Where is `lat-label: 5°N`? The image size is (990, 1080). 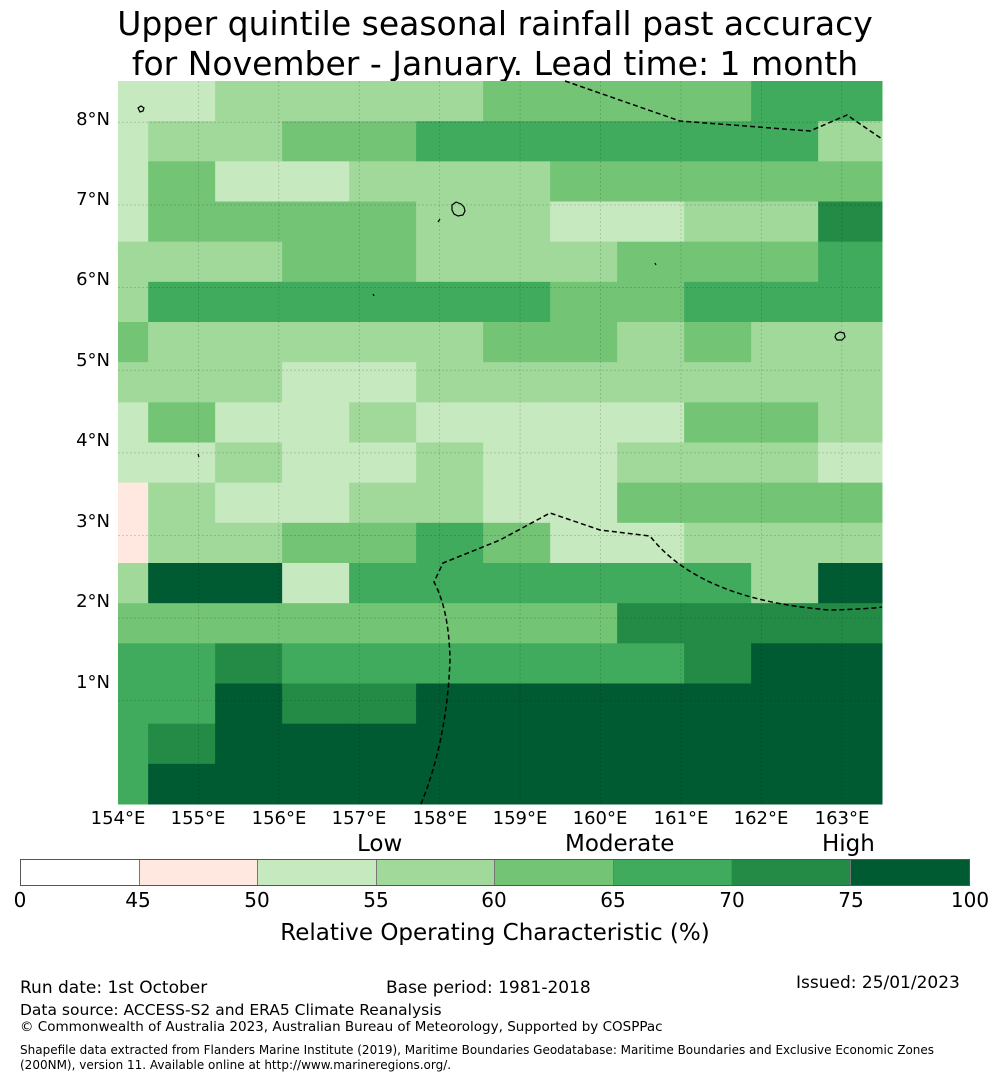
lat-label: 5°N is located at coordinates (93, 360).